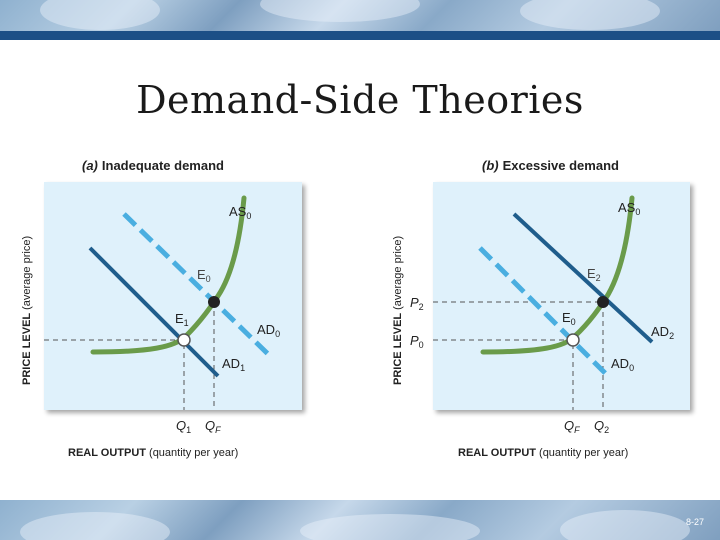  I want to click on panel-b-y-tick-p0: P0, so click(417, 341).